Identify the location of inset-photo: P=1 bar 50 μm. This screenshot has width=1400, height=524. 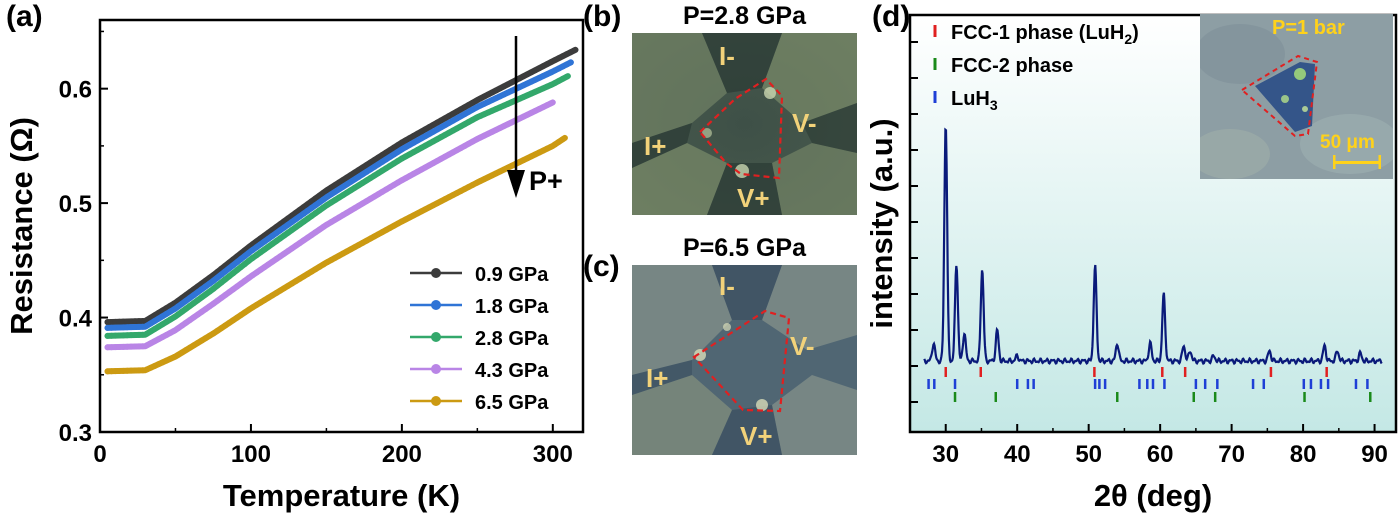
(1296, 96).